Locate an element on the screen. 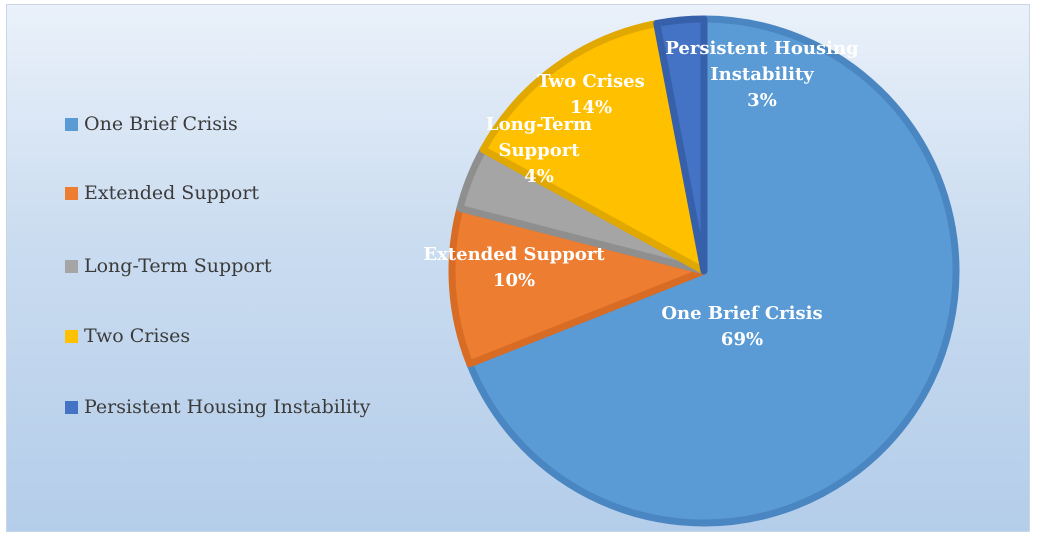 This screenshot has height=538, width=1037. data-label-line: Extended Support is located at coordinates (514, 254).